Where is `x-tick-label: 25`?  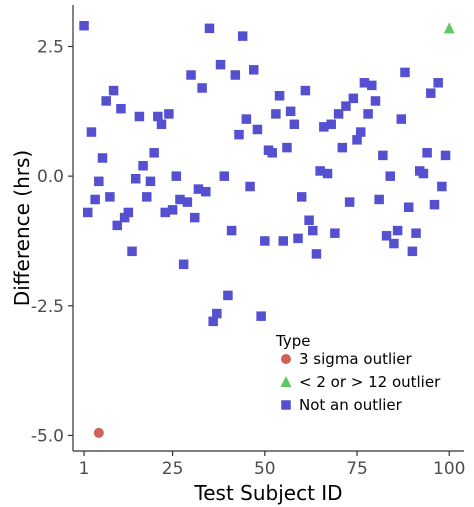
x-tick-label: 25 is located at coordinates (173, 469).